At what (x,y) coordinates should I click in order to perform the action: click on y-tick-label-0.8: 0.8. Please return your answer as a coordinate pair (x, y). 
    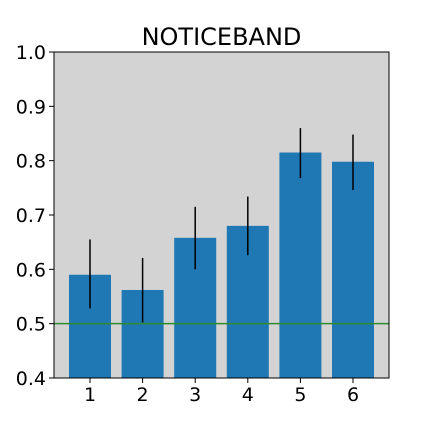
    Looking at the image, I should click on (31, 162).